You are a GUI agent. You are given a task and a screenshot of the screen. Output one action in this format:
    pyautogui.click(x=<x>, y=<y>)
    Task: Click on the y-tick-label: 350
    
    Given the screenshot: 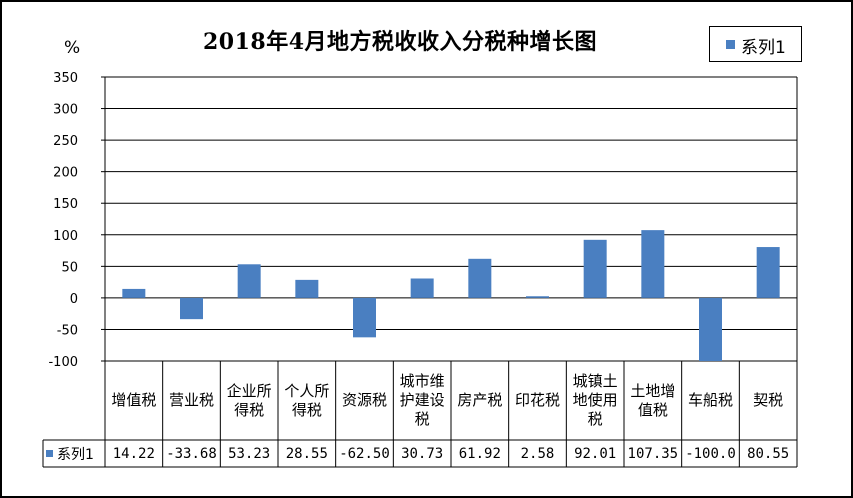 What is the action you would take?
    pyautogui.click(x=65, y=78)
    